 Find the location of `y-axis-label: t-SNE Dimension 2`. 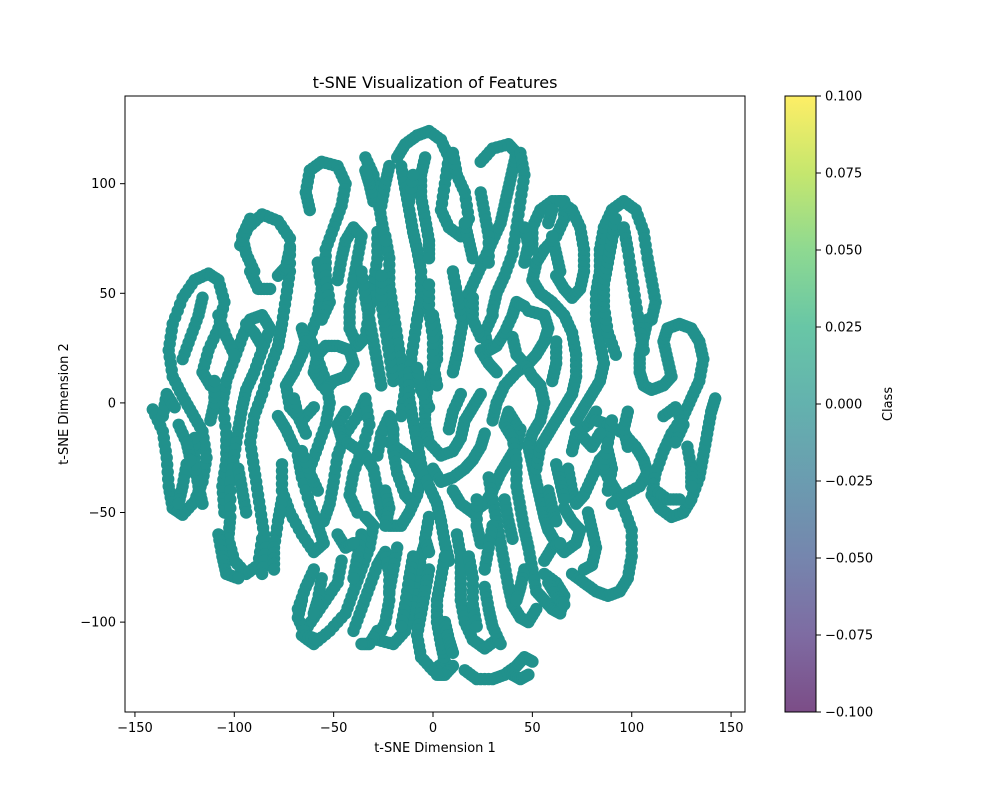

y-axis-label: t-SNE Dimension 2 is located at coordinates (64, 404).